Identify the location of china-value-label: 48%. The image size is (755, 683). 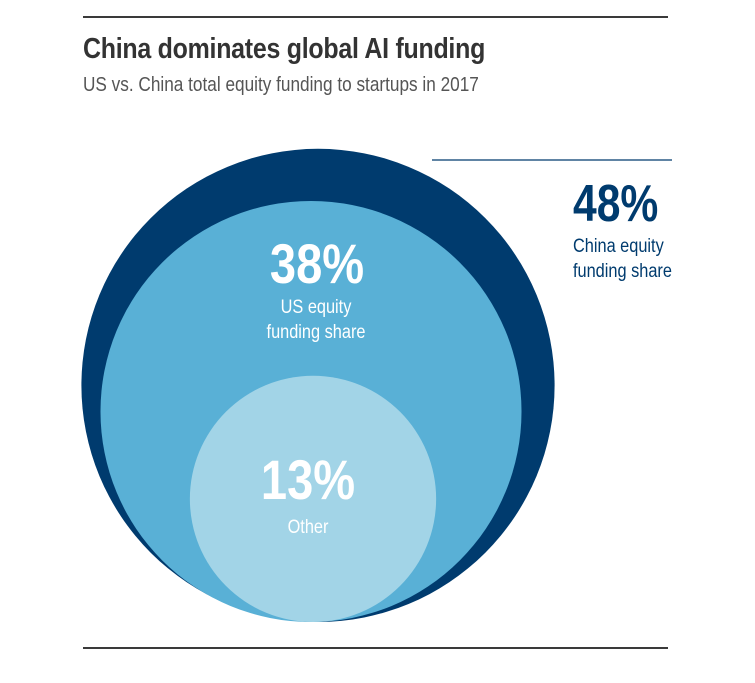
(615, 204).